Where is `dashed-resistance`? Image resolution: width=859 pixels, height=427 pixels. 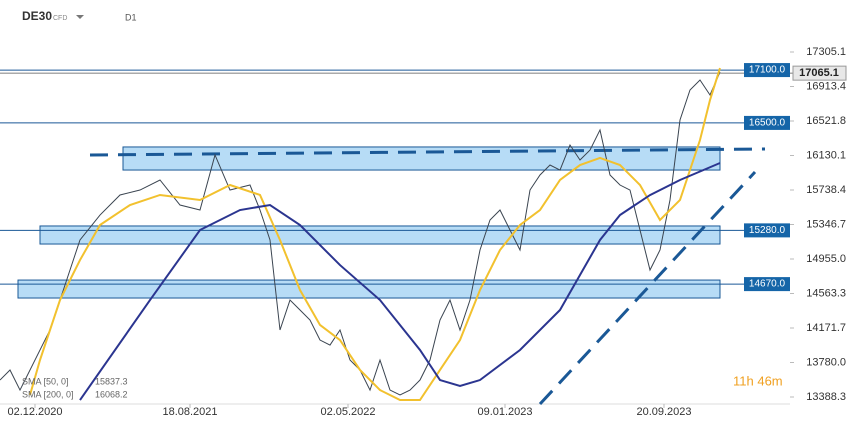 dashed-resistance is located at coordinates (427, 152).